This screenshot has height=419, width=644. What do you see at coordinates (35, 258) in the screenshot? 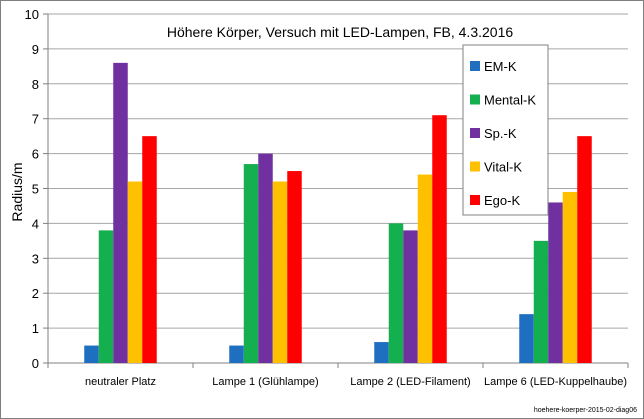
I see `y-tick-label: 3` at bounding box center [35, 258].